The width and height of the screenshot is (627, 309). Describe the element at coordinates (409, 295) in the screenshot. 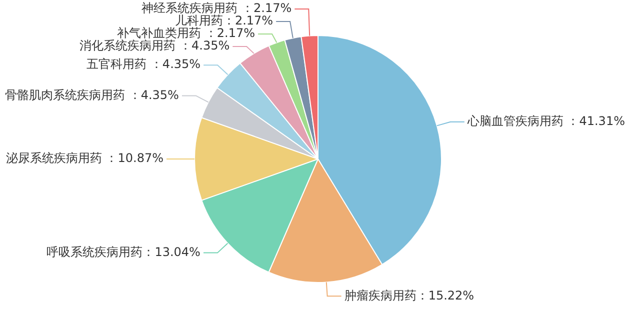

I see `slice-label: 肿瘤疾病用药：15.22%` at that location.